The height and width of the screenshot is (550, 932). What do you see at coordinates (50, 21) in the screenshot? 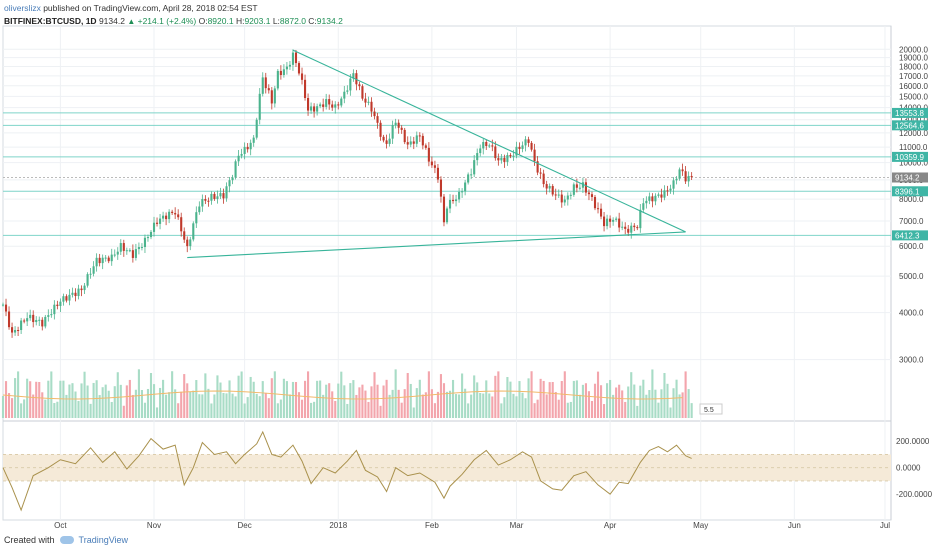
I see `symbol-label: BITFINEX:BTCUSD, 1D` at bounding box center [50, 21].